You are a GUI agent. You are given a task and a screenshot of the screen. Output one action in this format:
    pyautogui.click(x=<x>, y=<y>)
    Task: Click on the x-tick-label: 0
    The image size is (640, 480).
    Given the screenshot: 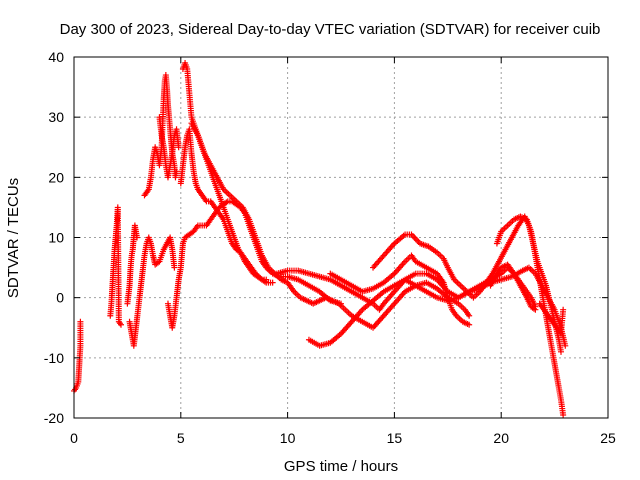 What is the action you would take?
    pyautogui.click(x=74, y=438)
    